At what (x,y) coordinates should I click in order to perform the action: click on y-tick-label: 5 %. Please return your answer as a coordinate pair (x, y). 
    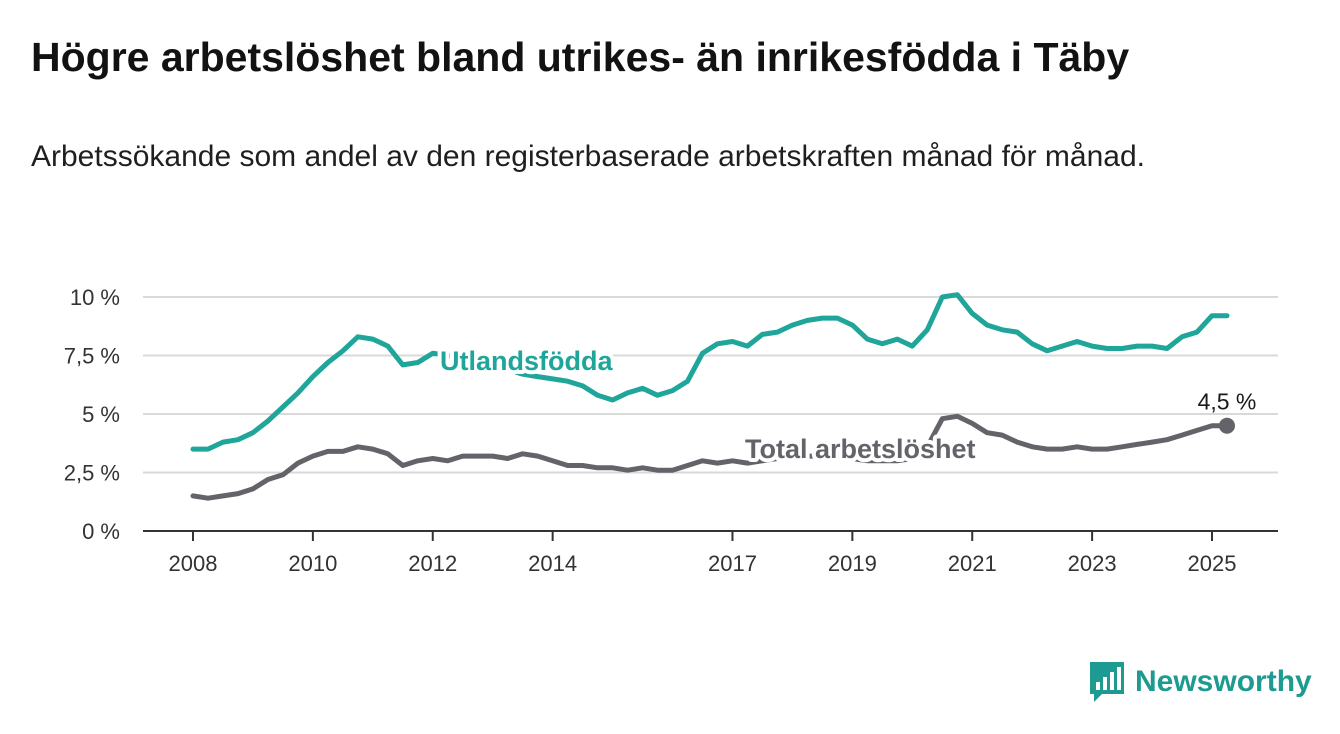
    Looking at the image, I should click on (101, 414).